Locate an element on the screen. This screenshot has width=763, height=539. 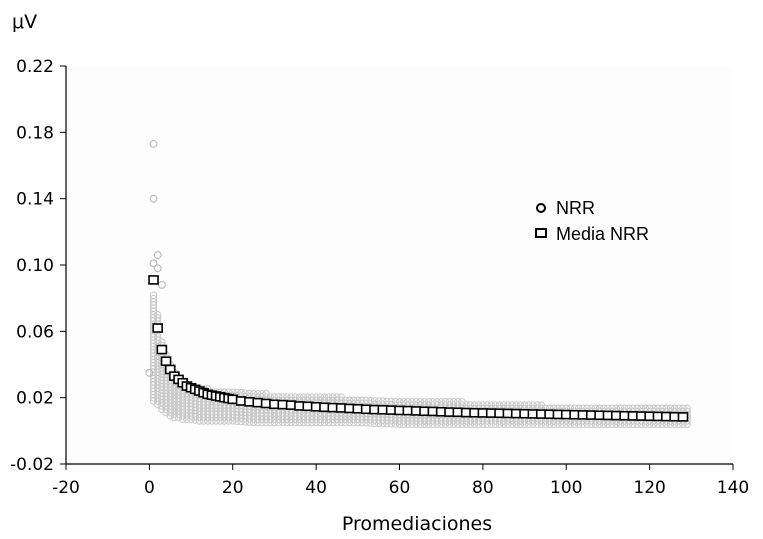
y-axis-title: μV is located at coordinates (24, 22).